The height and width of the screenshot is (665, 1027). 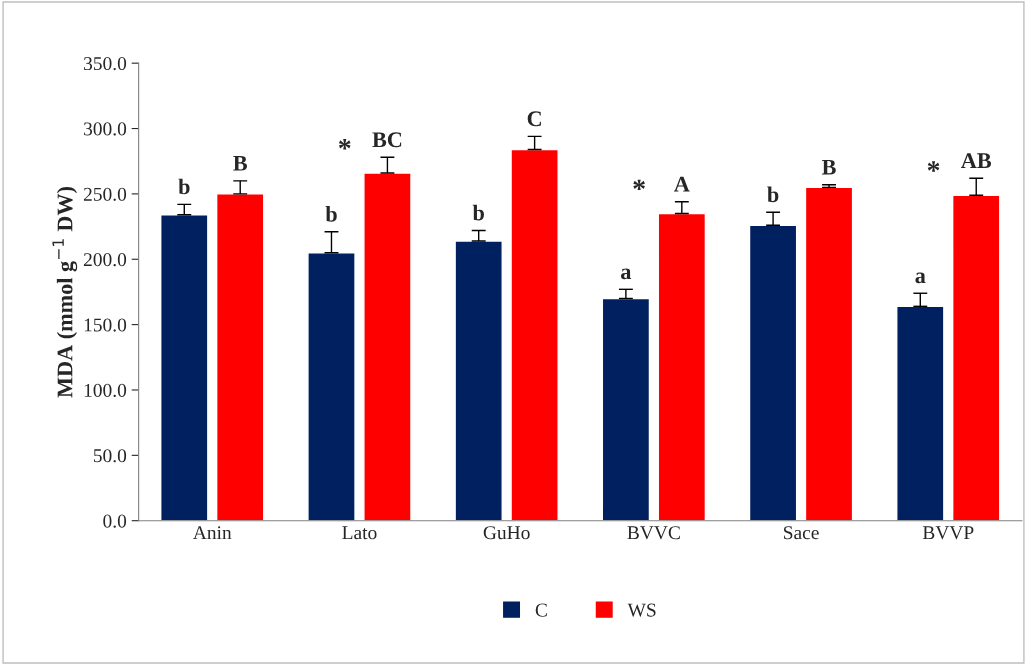 I want to click on y-tick-label: 200.0, so click(x=105, y=260).